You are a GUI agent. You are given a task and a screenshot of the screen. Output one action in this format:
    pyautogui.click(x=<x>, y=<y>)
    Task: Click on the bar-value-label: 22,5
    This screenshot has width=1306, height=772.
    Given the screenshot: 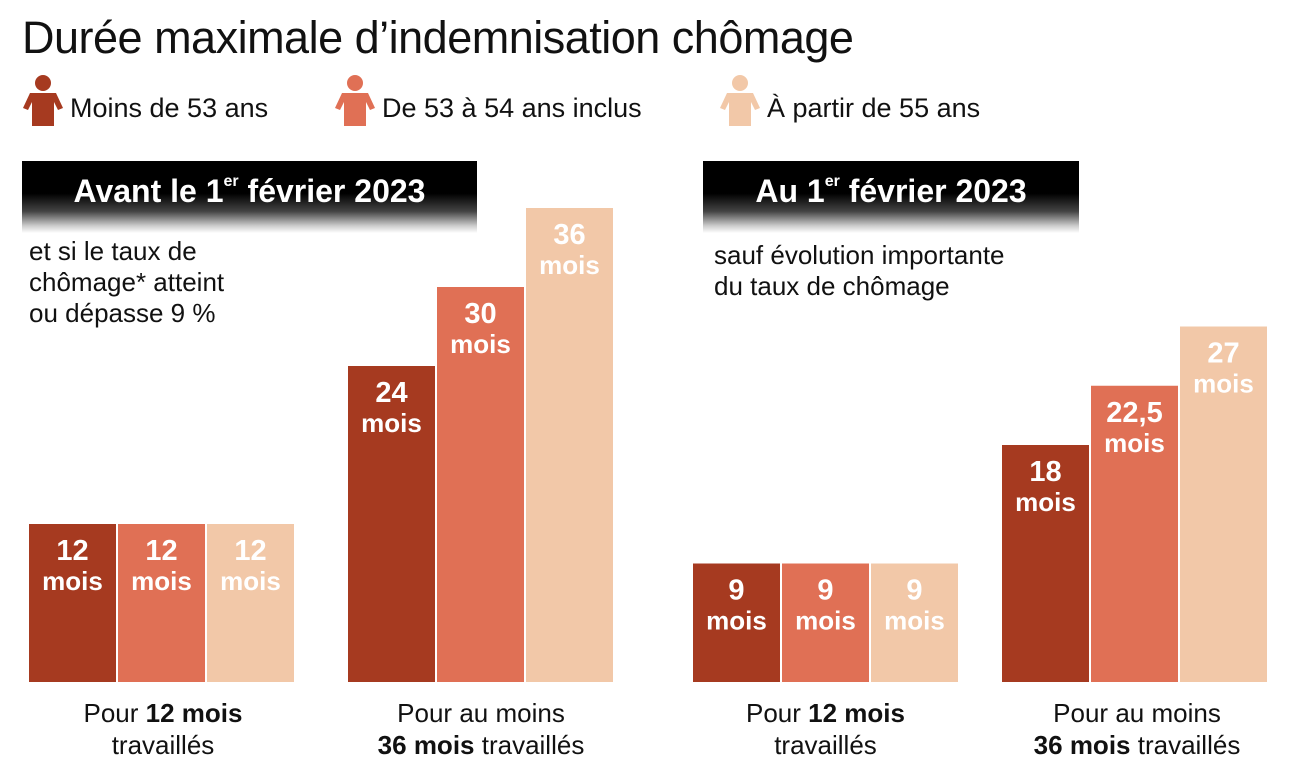 What is the action you would take?
    pyautogui.click(x=1134, y=413)
    